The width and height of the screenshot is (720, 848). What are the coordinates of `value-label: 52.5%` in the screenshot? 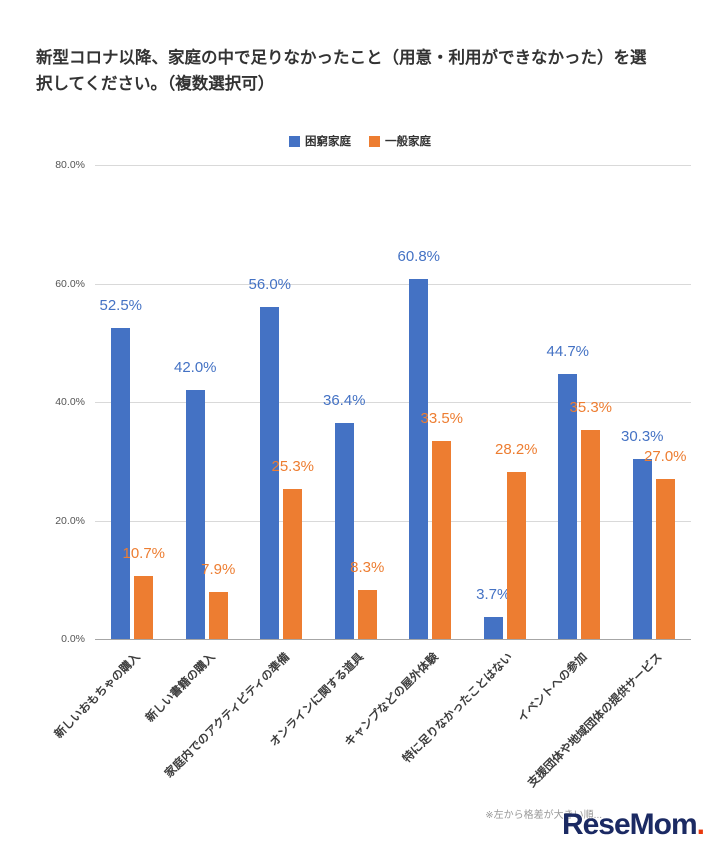 It's located at (121, 305).